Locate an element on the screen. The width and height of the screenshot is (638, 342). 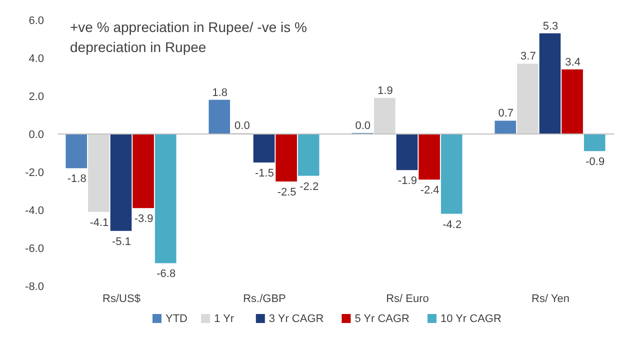
x-tick-label: Rs./GBP is located at coordinates (264, 299).